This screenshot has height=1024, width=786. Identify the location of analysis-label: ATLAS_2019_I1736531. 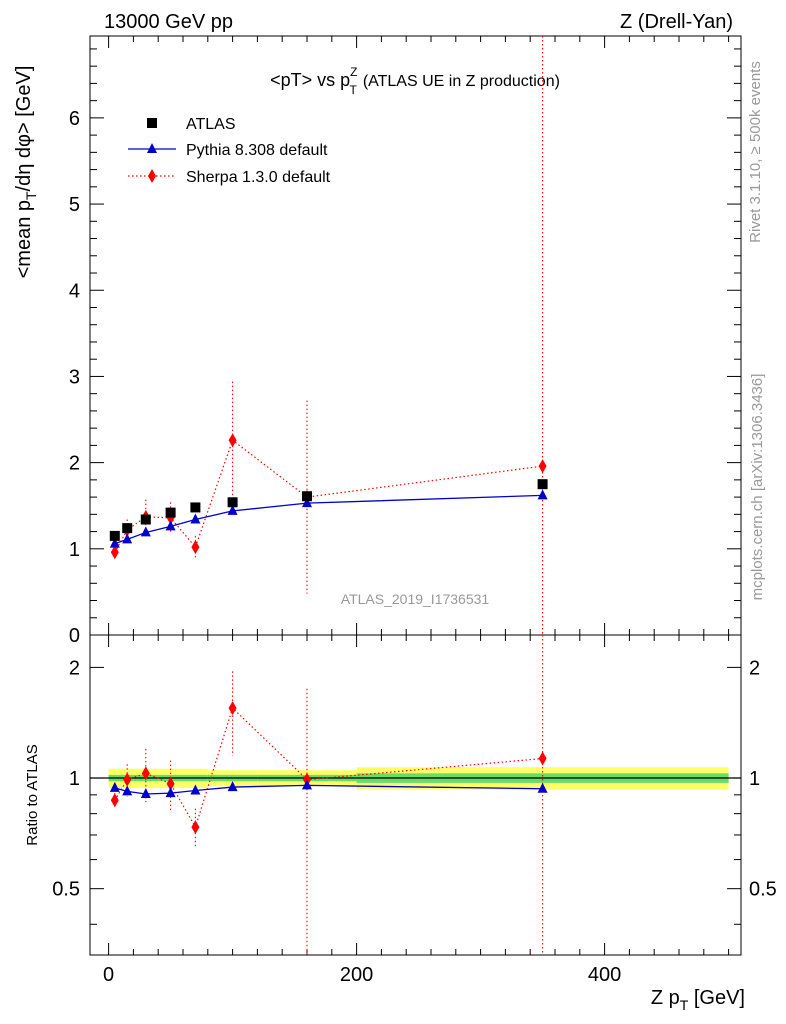
(415, 599).